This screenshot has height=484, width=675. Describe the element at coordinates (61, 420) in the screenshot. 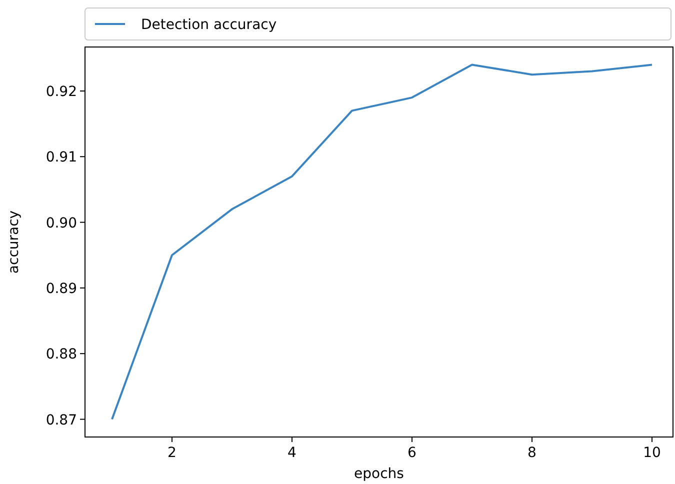

I see `y-tick-label: 0.87` at that location.